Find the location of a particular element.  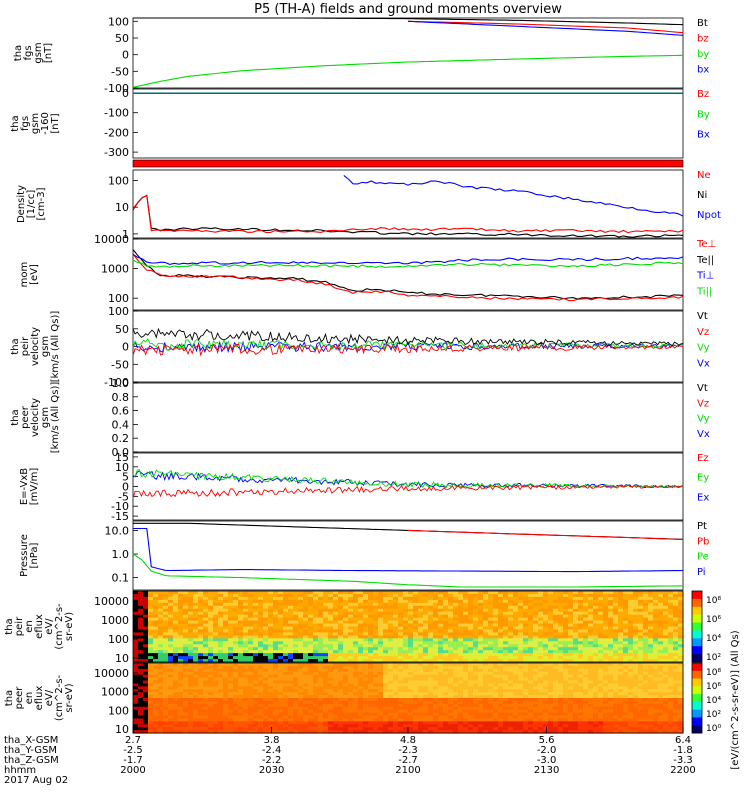

legend-entry: Bt is located at coordinates (702, 23).